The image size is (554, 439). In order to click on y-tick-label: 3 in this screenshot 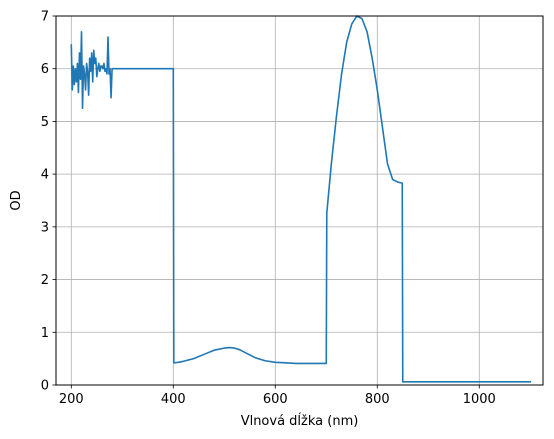, I will do `click(45, 227)`.